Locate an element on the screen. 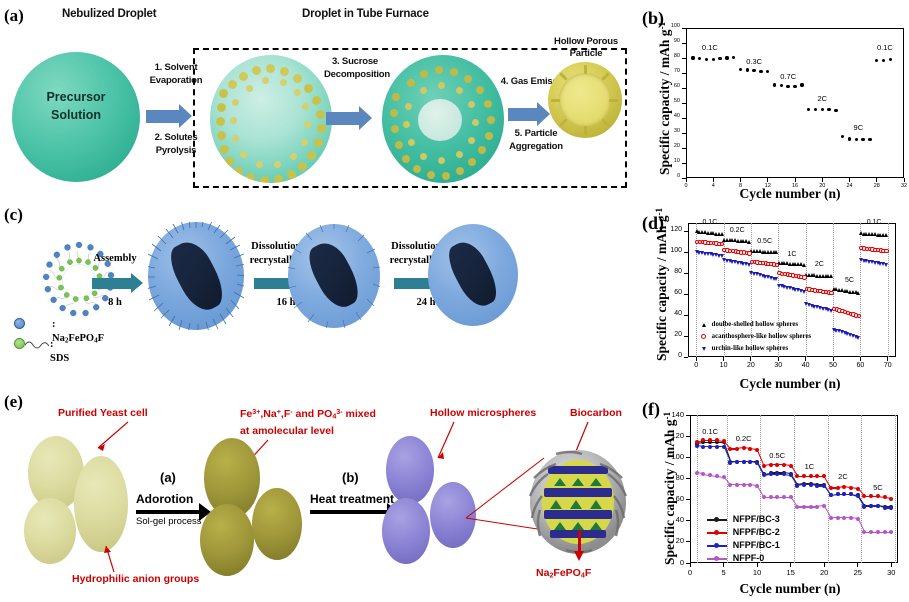  panel-f-xlabel: Cycle number (n) is located at coordinates (790, 588).